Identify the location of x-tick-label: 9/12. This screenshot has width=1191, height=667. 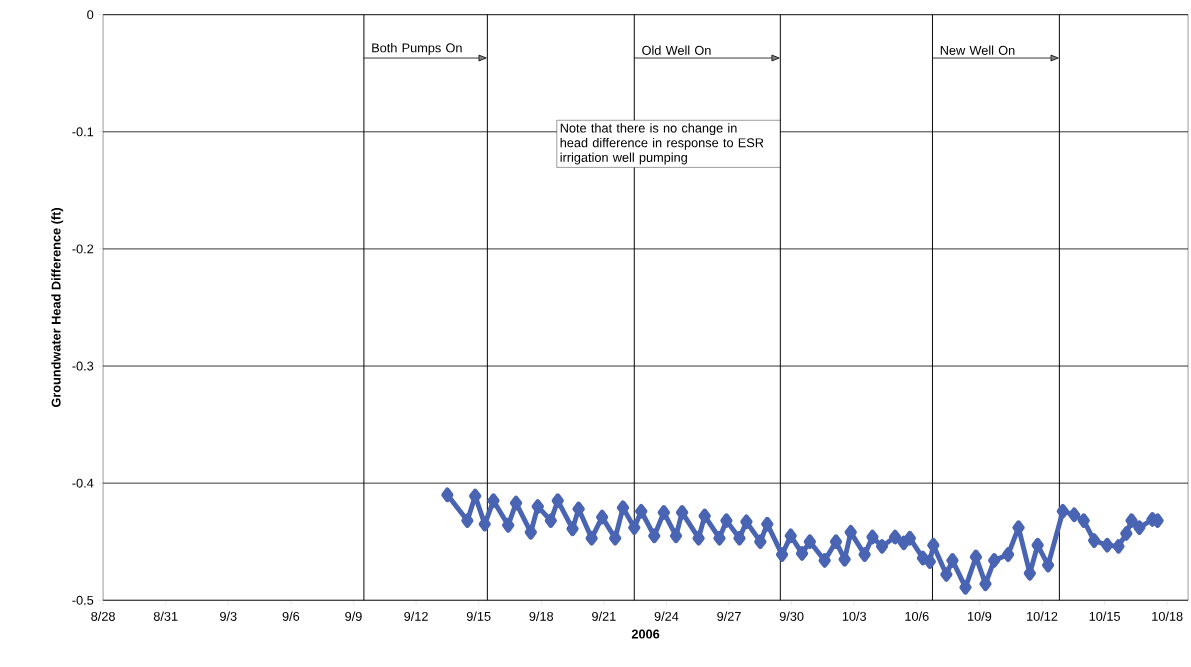
(416, 616).